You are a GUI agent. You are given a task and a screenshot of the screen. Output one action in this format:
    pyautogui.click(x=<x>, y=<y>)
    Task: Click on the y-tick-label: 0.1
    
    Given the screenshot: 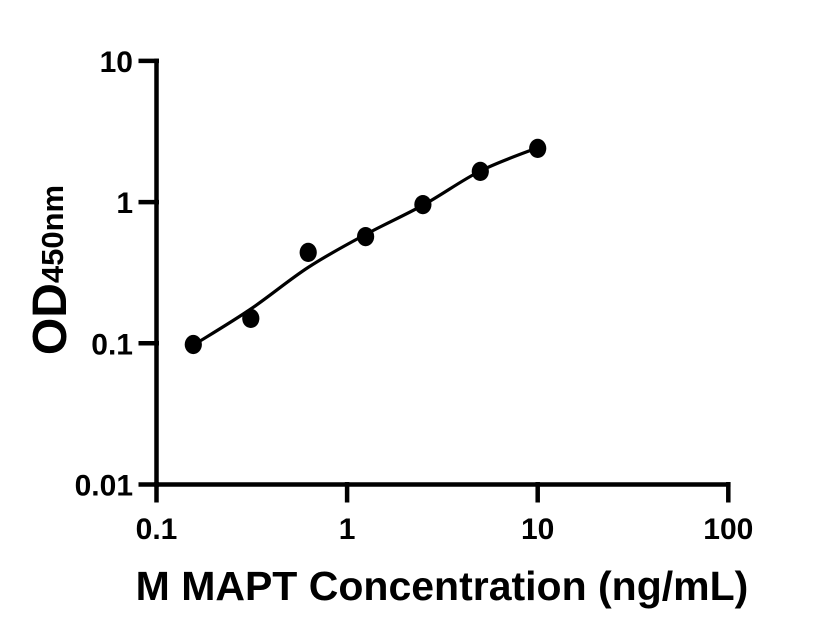 What is the action you would take?
    pyautogui.click(x=112, y=344)
    